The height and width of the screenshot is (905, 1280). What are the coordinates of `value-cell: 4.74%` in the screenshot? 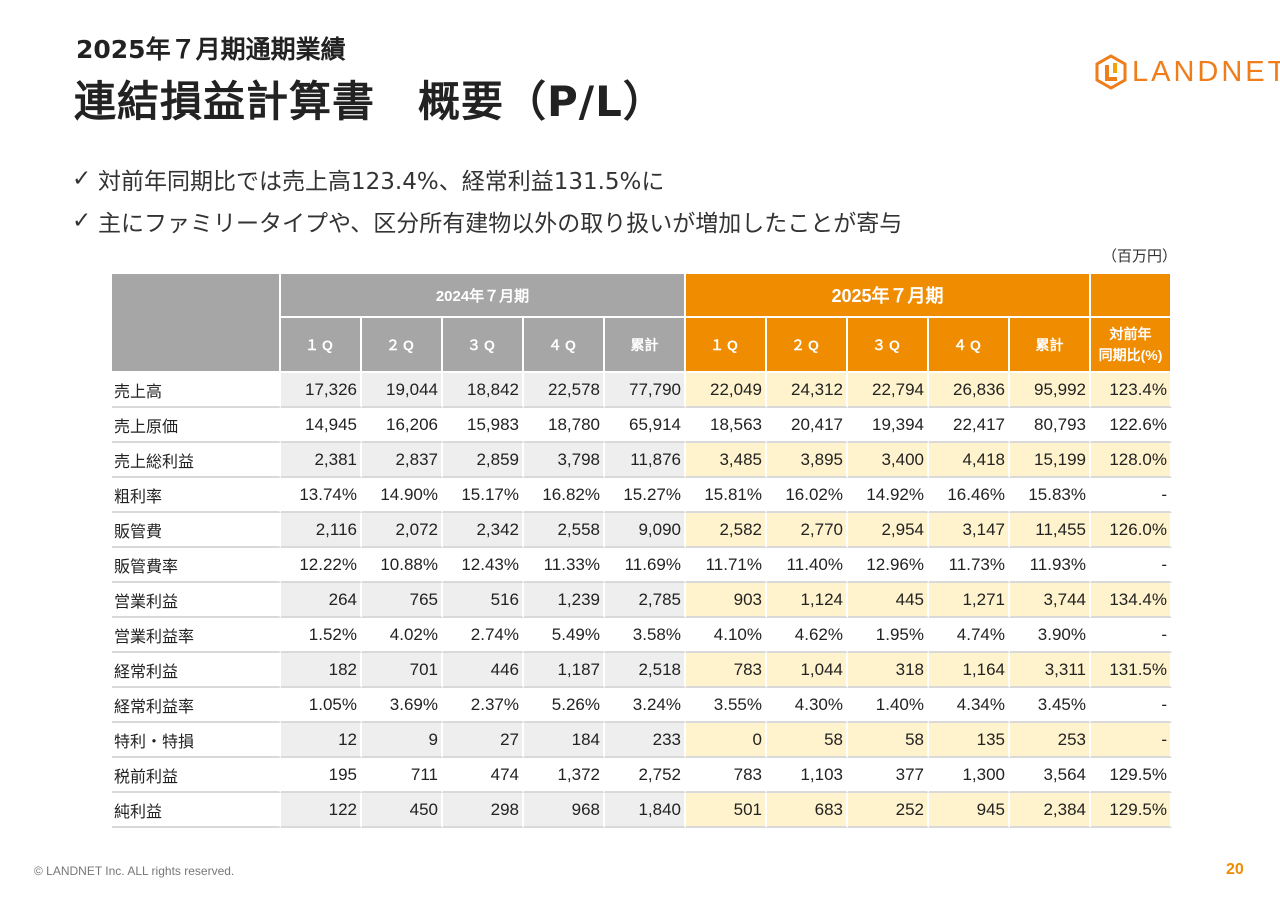 It's located at (969, 635).